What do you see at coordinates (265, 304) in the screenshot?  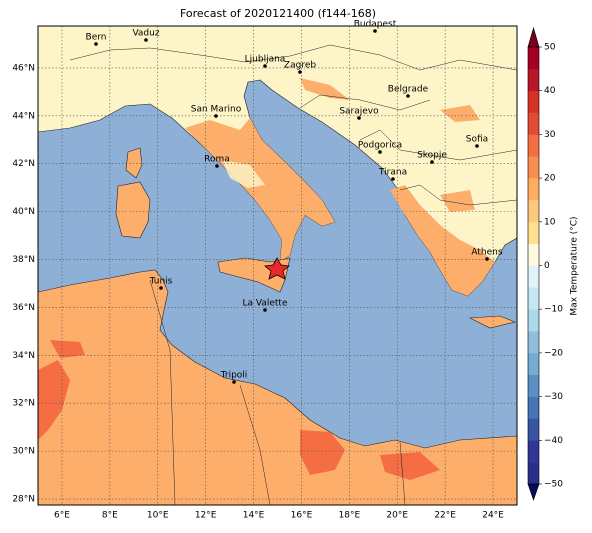 I see `city-label: La Valette` at bounding box center [265, 304].